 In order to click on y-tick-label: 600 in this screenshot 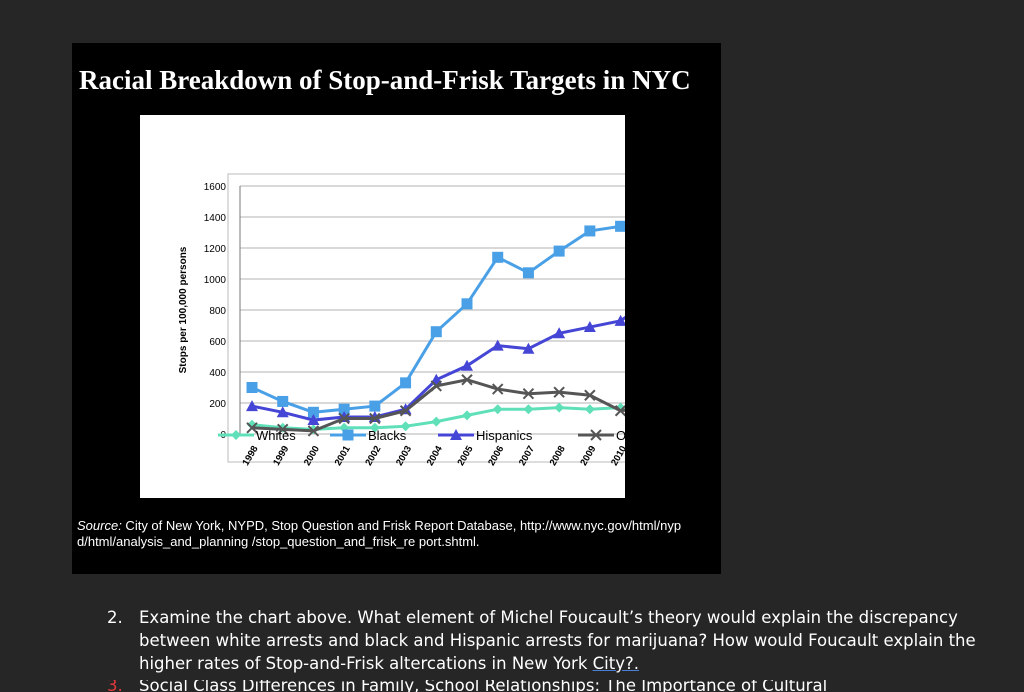, I will do `click(217, 342)`.